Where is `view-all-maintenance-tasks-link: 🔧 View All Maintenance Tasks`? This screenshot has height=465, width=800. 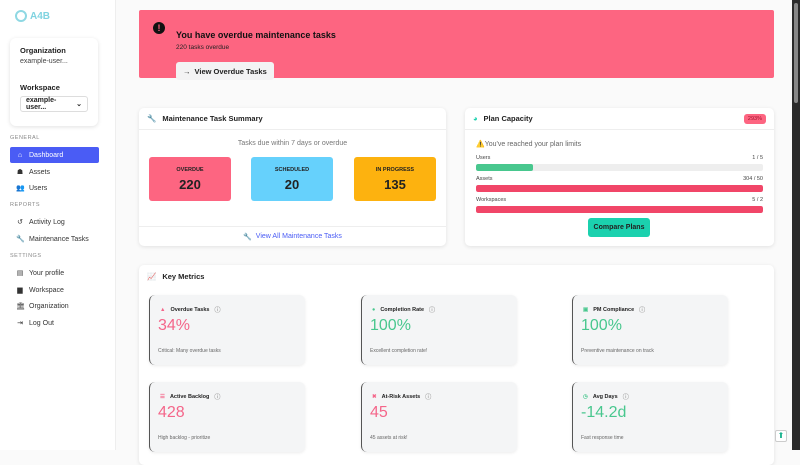
view-all-maintenance-tasks-link: 🔧 View All Maintenance Tasks is located at coordinates (292, 236).